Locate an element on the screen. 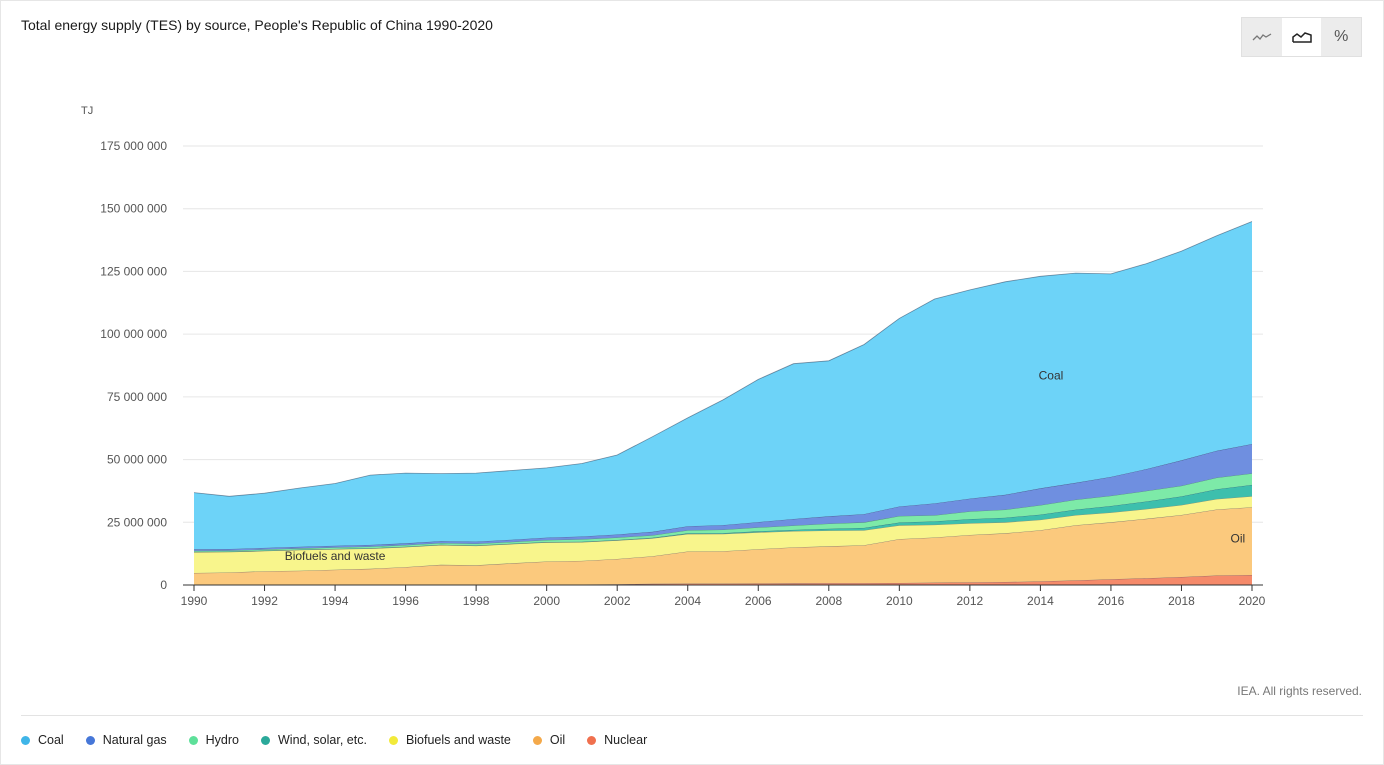 The width and height of the screenshot is (1384, 765). legend-item-natural-gas: Natural gas is located at coordinates (126, 740).